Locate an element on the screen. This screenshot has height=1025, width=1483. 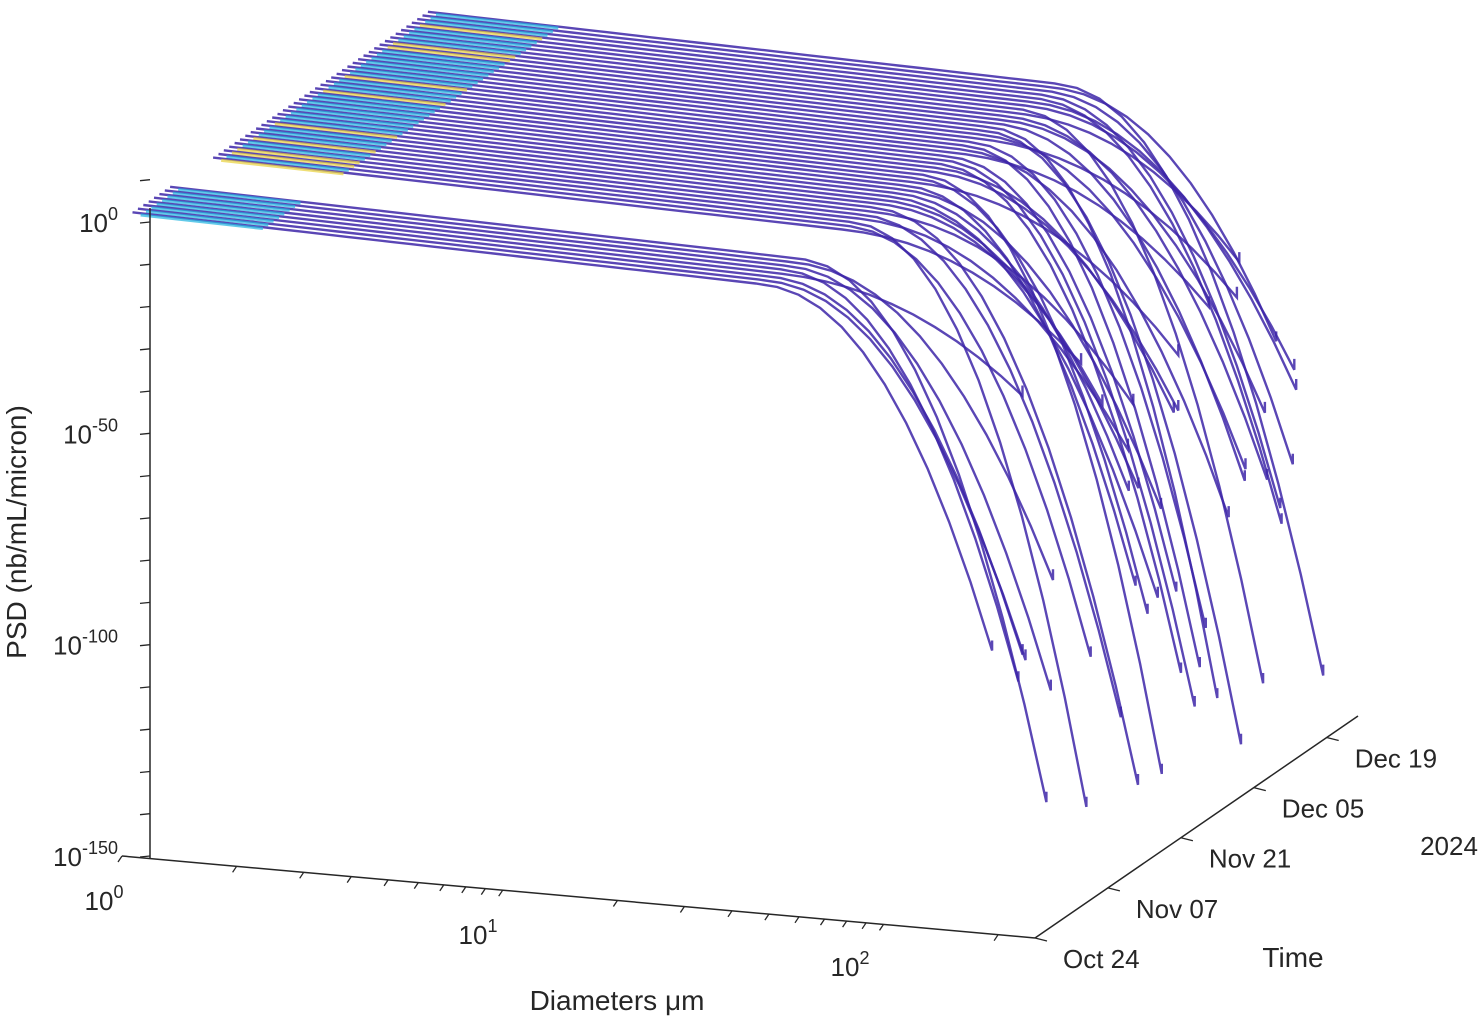
z-axis-title: PSD (nb/mL/micron) is located at coordinates (16, 532).